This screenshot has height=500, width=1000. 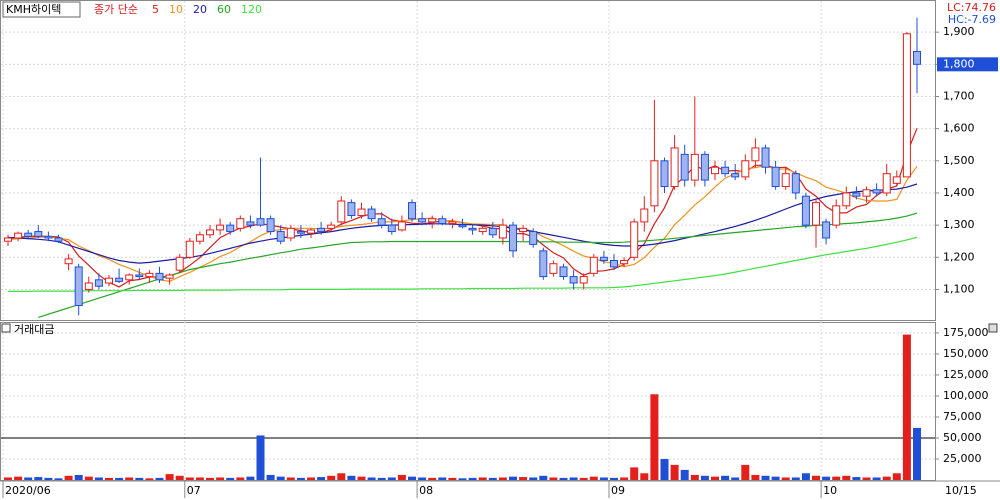 I want to click on y-tick-label: 175,000, so click(x=966, y=332).